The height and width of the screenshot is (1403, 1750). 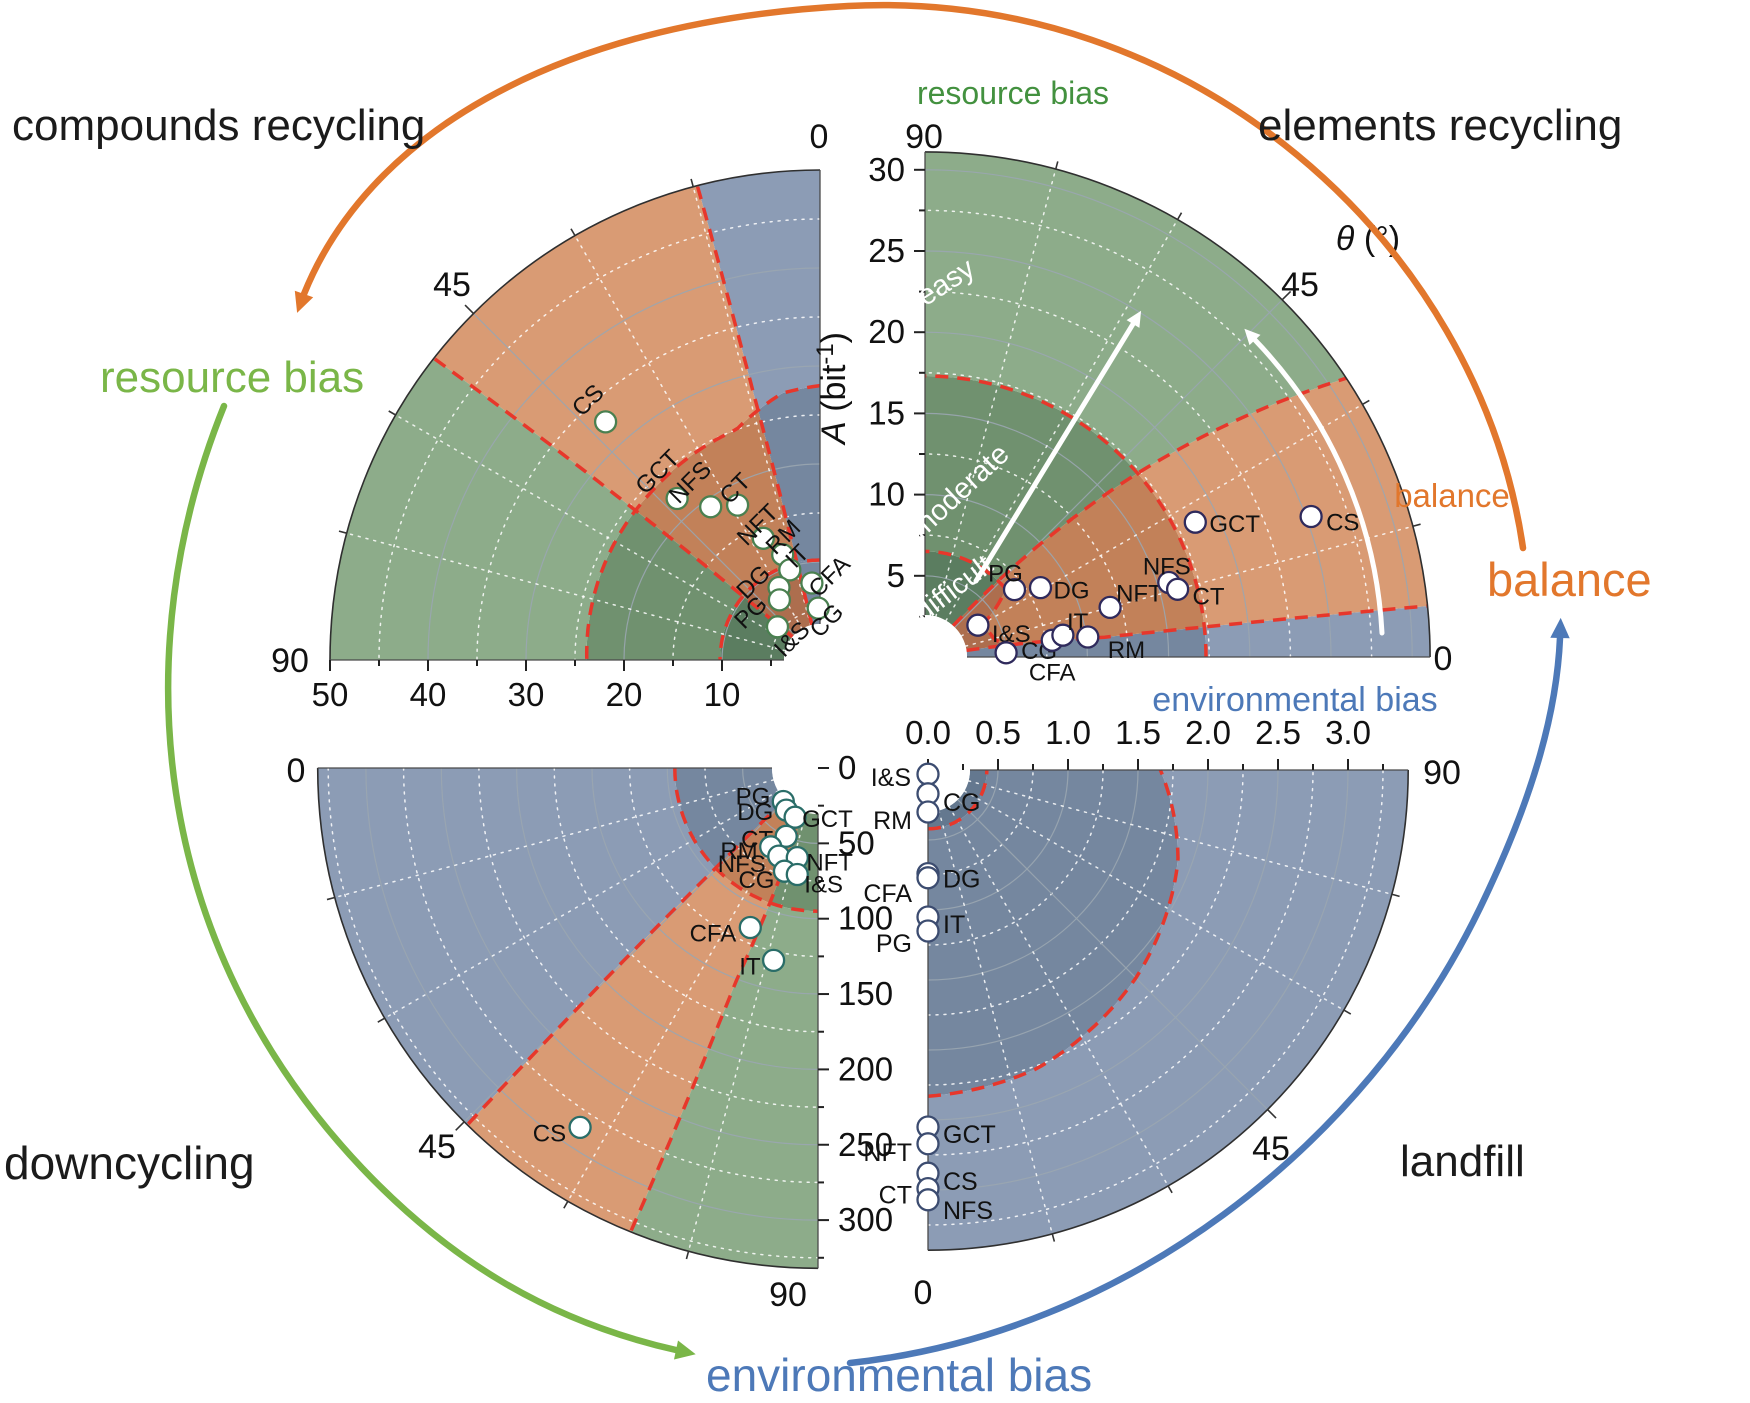 What do you see at coordinates (1209, 596) in the screenshot?
I see `data-point-label: CT` at bounding box center [1209, 596].